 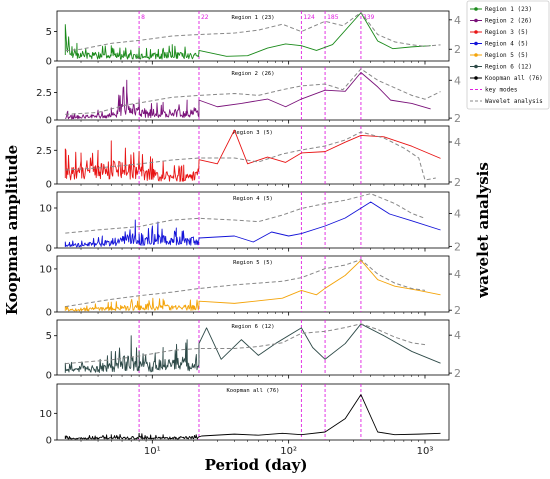 I want to click on legend-label: Region 1 (23), so click(x=508, y=9).